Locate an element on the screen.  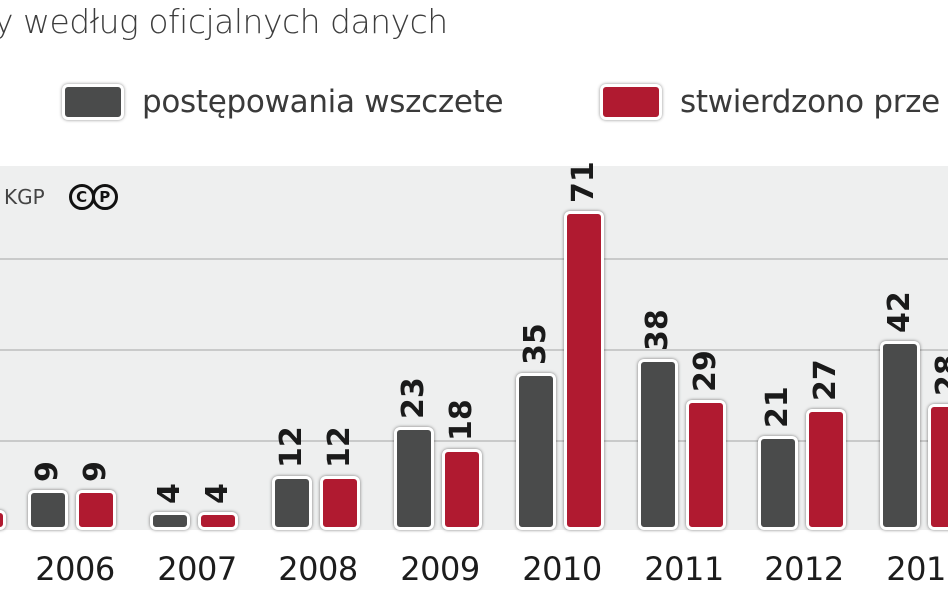
bar-proceedings-2006 is located at coordinates (48, 509).